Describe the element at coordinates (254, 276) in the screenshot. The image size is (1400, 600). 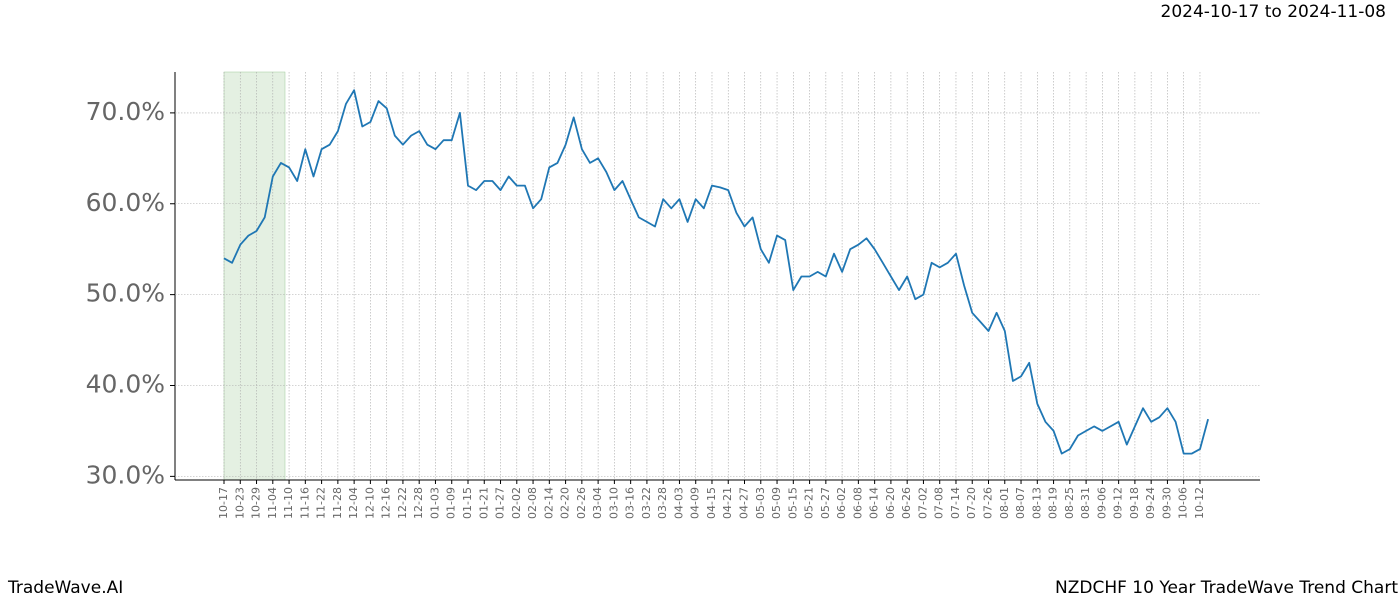
I see `highlight-span` at that location.